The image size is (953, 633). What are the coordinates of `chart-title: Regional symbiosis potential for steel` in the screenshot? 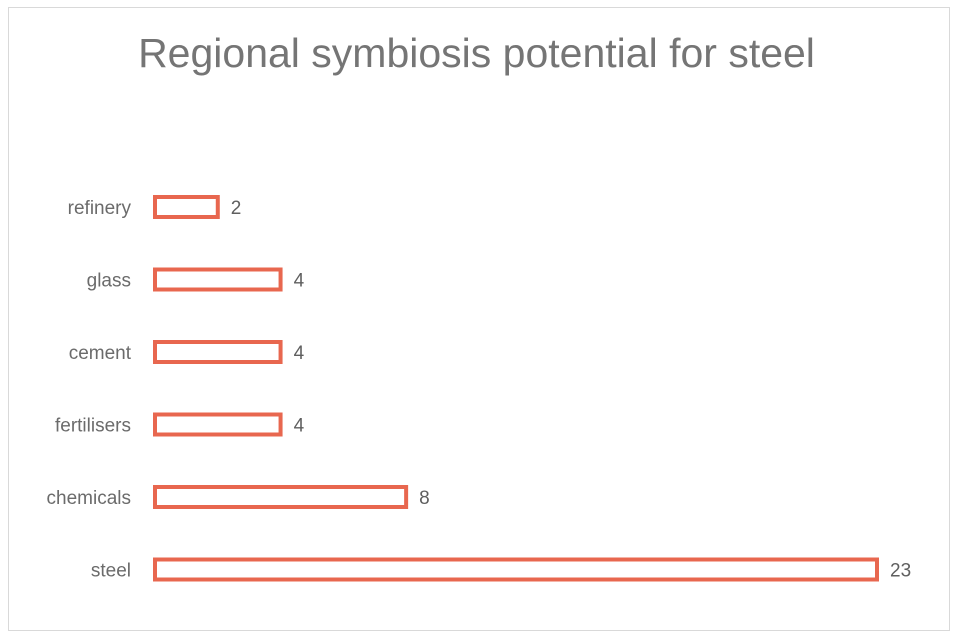 It's located at (476, 53).